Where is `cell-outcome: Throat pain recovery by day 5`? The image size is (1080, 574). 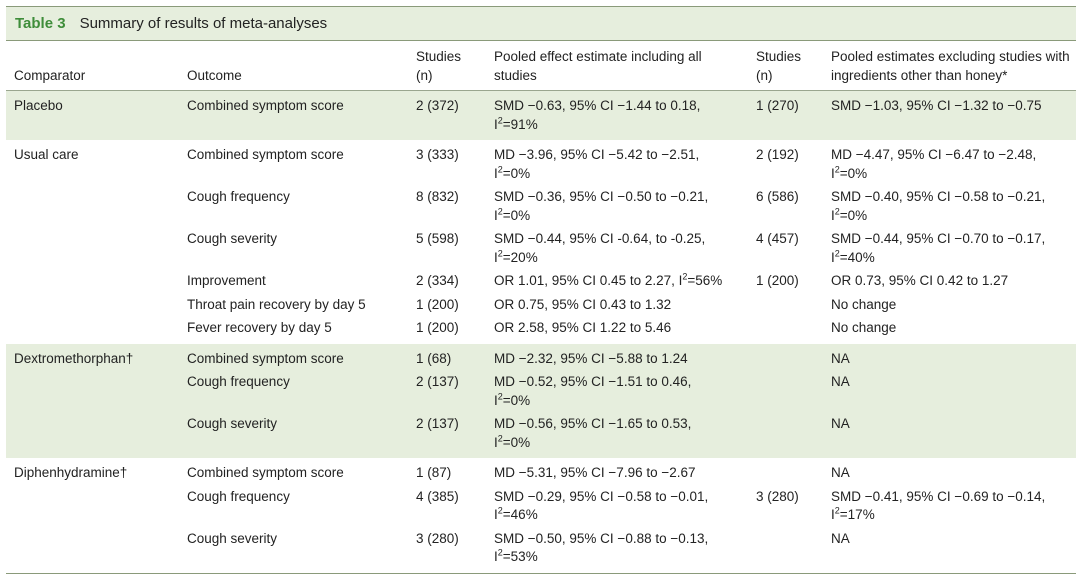
cell-outcome: Throat pain recovery by day 5 is located at coordinates (293, 305).